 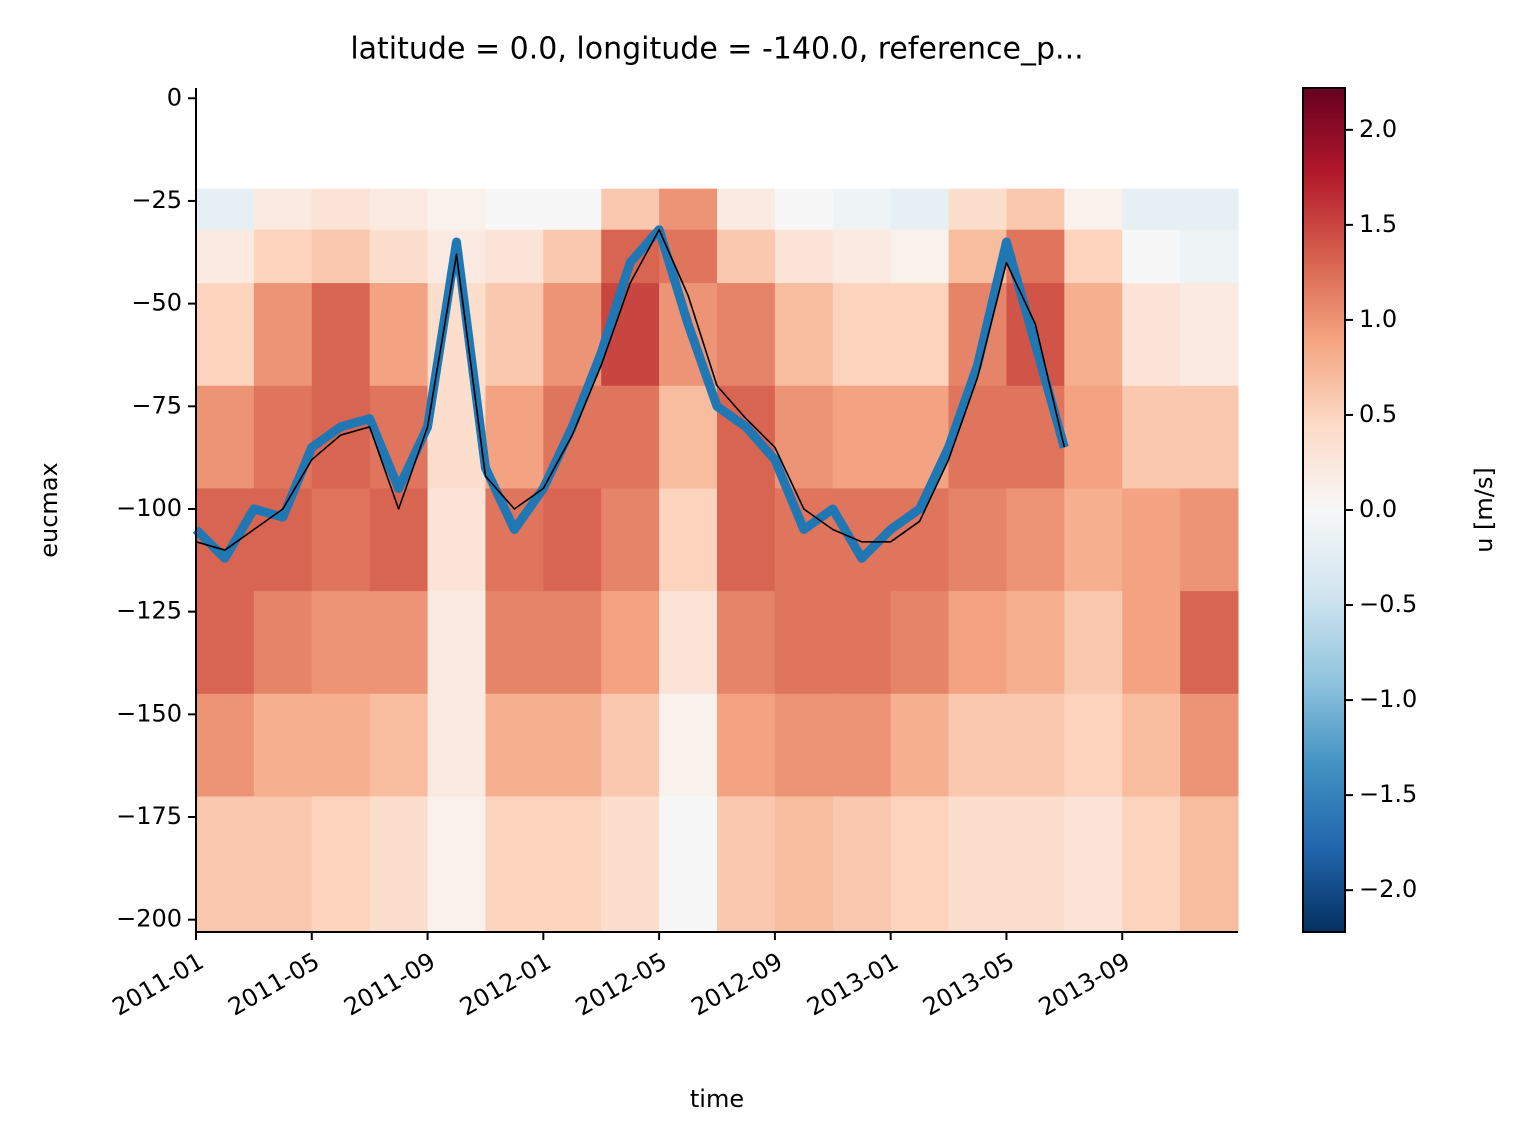 What do you see at coordinates (505, 984) in the screenshot?
I see `x-tick-label: 2012-01` at bounding box center [505, 984].